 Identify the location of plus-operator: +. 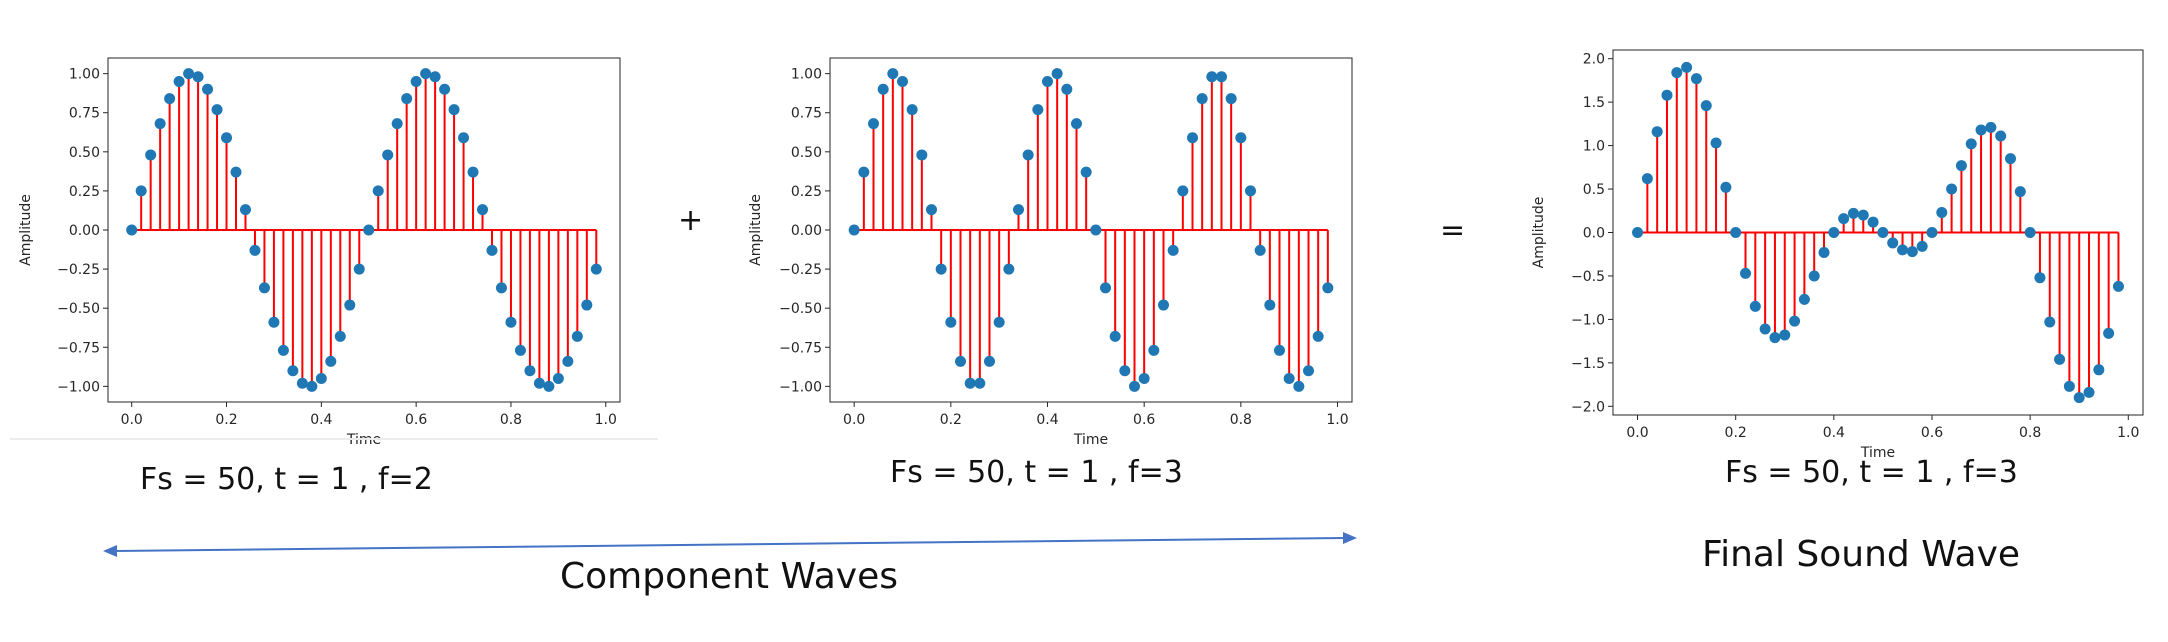
(691, 220).